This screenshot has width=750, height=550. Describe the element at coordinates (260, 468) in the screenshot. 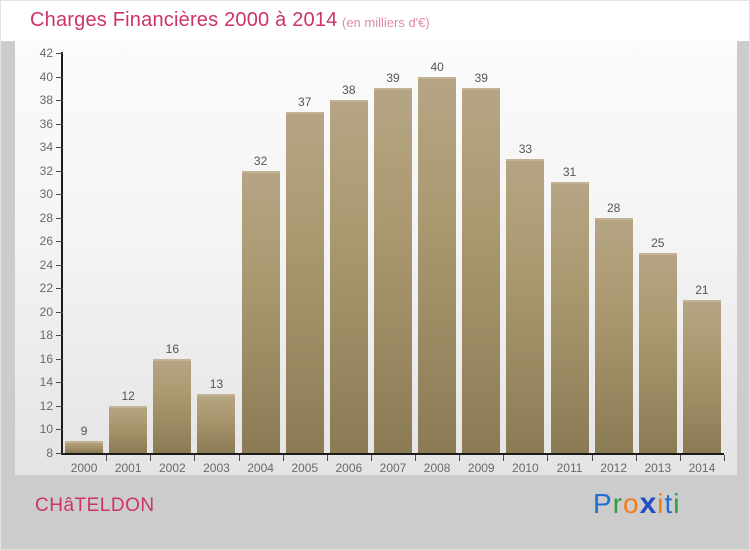

I see `x-axis-label: 2004` at that location.